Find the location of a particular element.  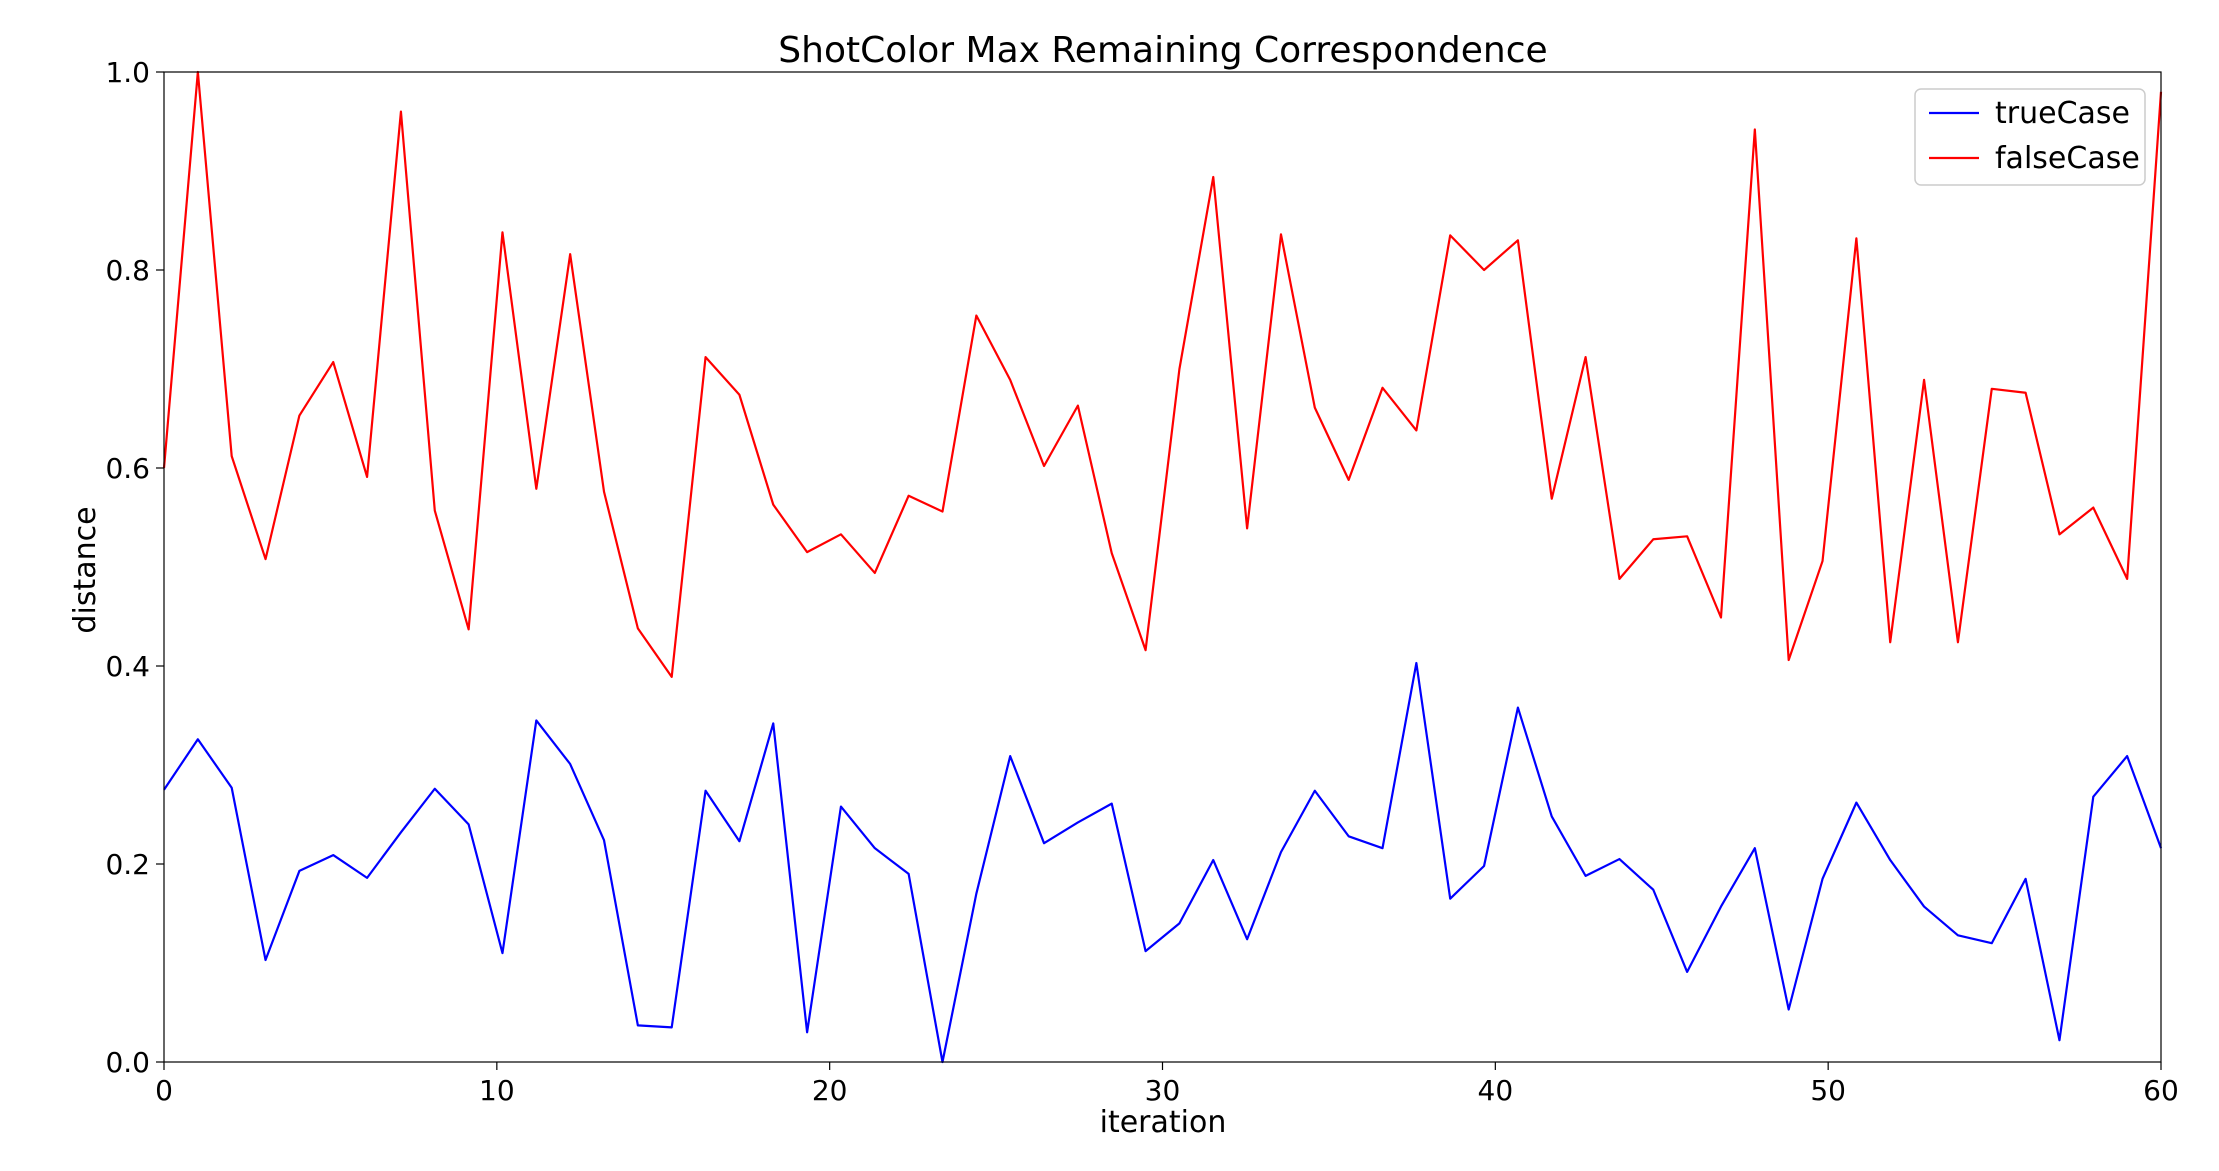

y-tick-label: 0.0 is located at coordinates (127, 1062).